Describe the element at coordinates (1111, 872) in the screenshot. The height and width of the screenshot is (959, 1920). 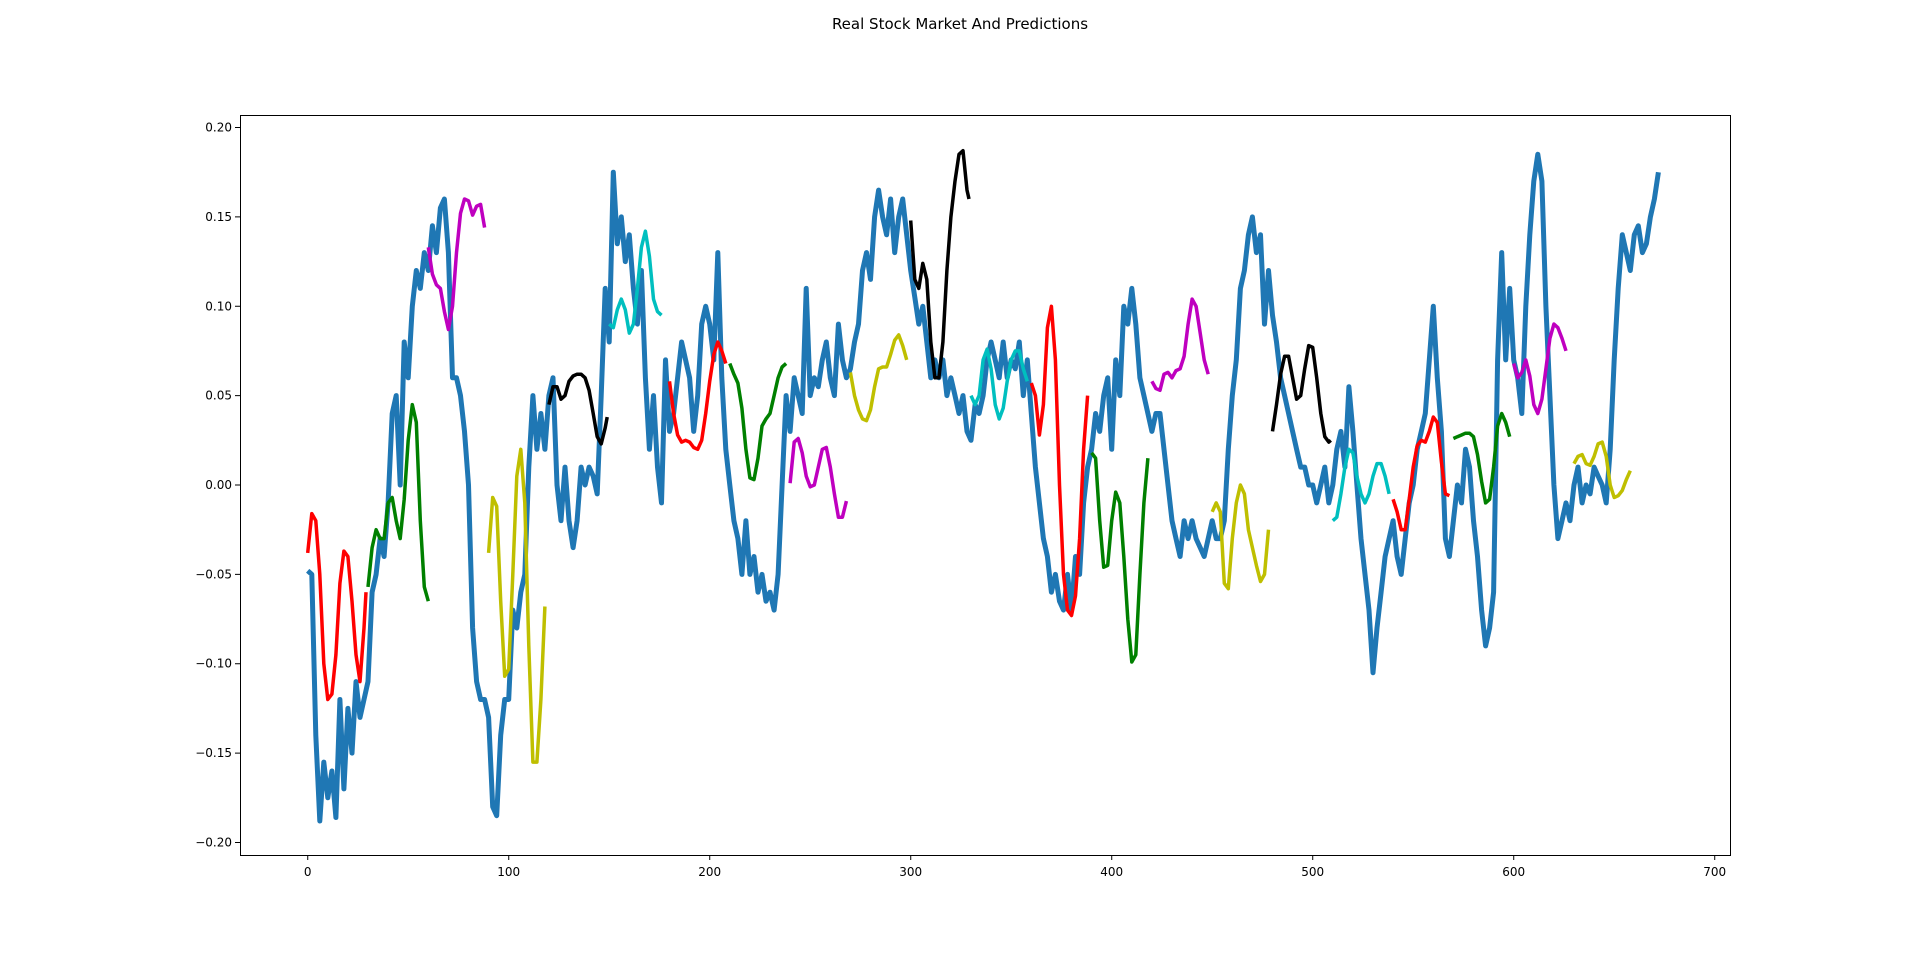
I see `x-tick-label: 400` at that location.